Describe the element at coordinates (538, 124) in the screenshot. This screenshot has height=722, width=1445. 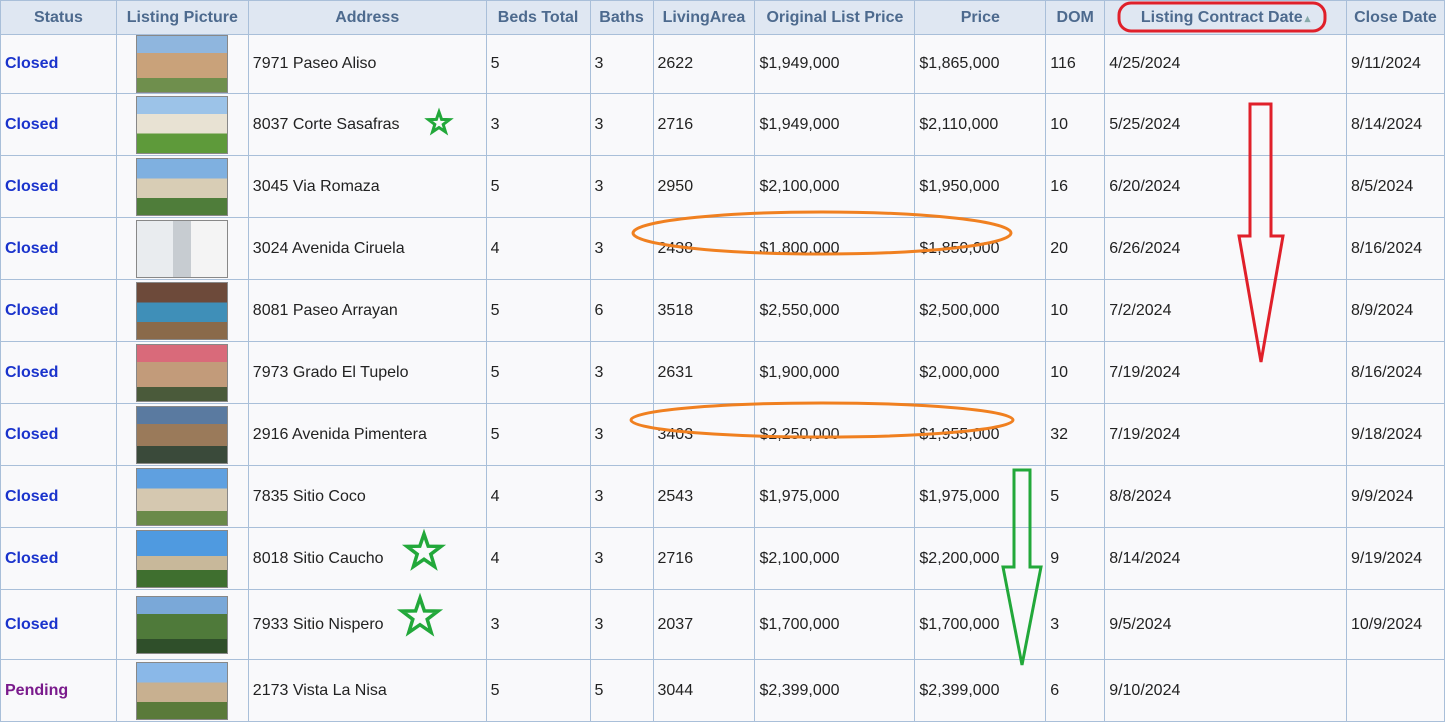
I see `beds-cell: 3` at that location.